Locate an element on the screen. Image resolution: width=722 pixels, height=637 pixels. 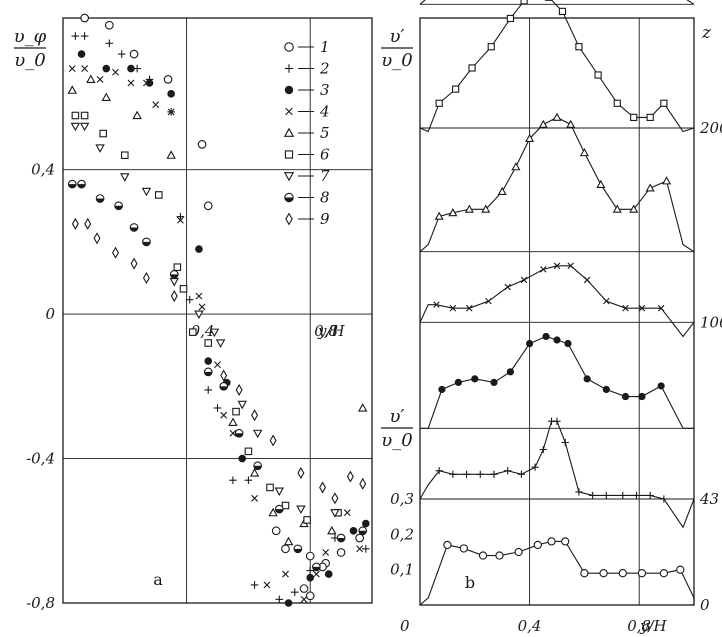
panel-b-y-tick-label: 0,3 is located at coordinates (402, 499).